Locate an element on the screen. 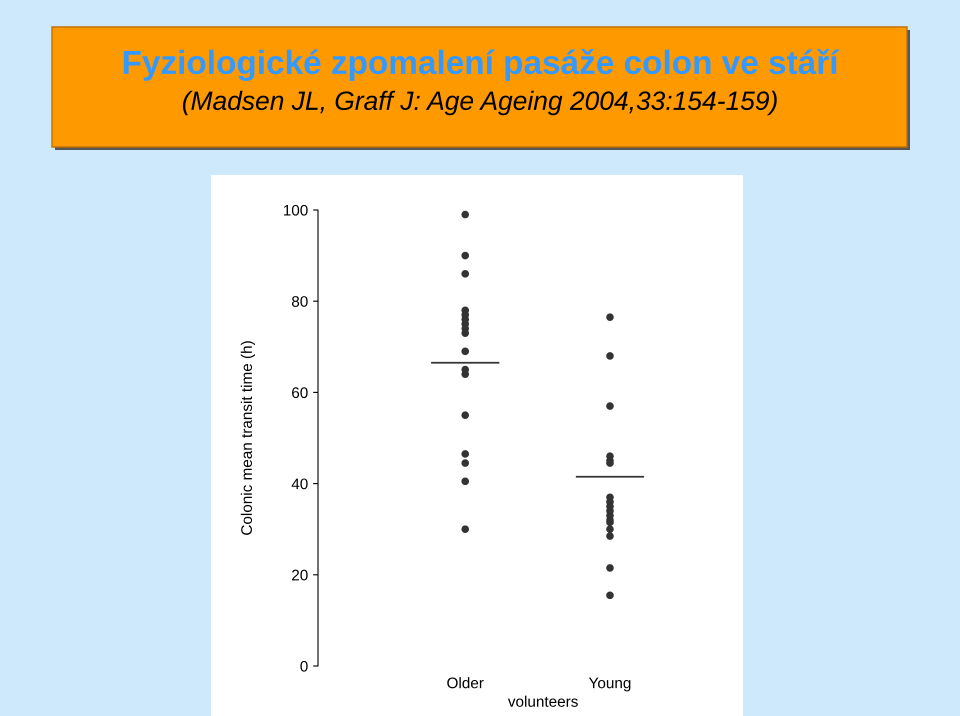  y-tick-label: 20 is located at coordinates (300, 575).